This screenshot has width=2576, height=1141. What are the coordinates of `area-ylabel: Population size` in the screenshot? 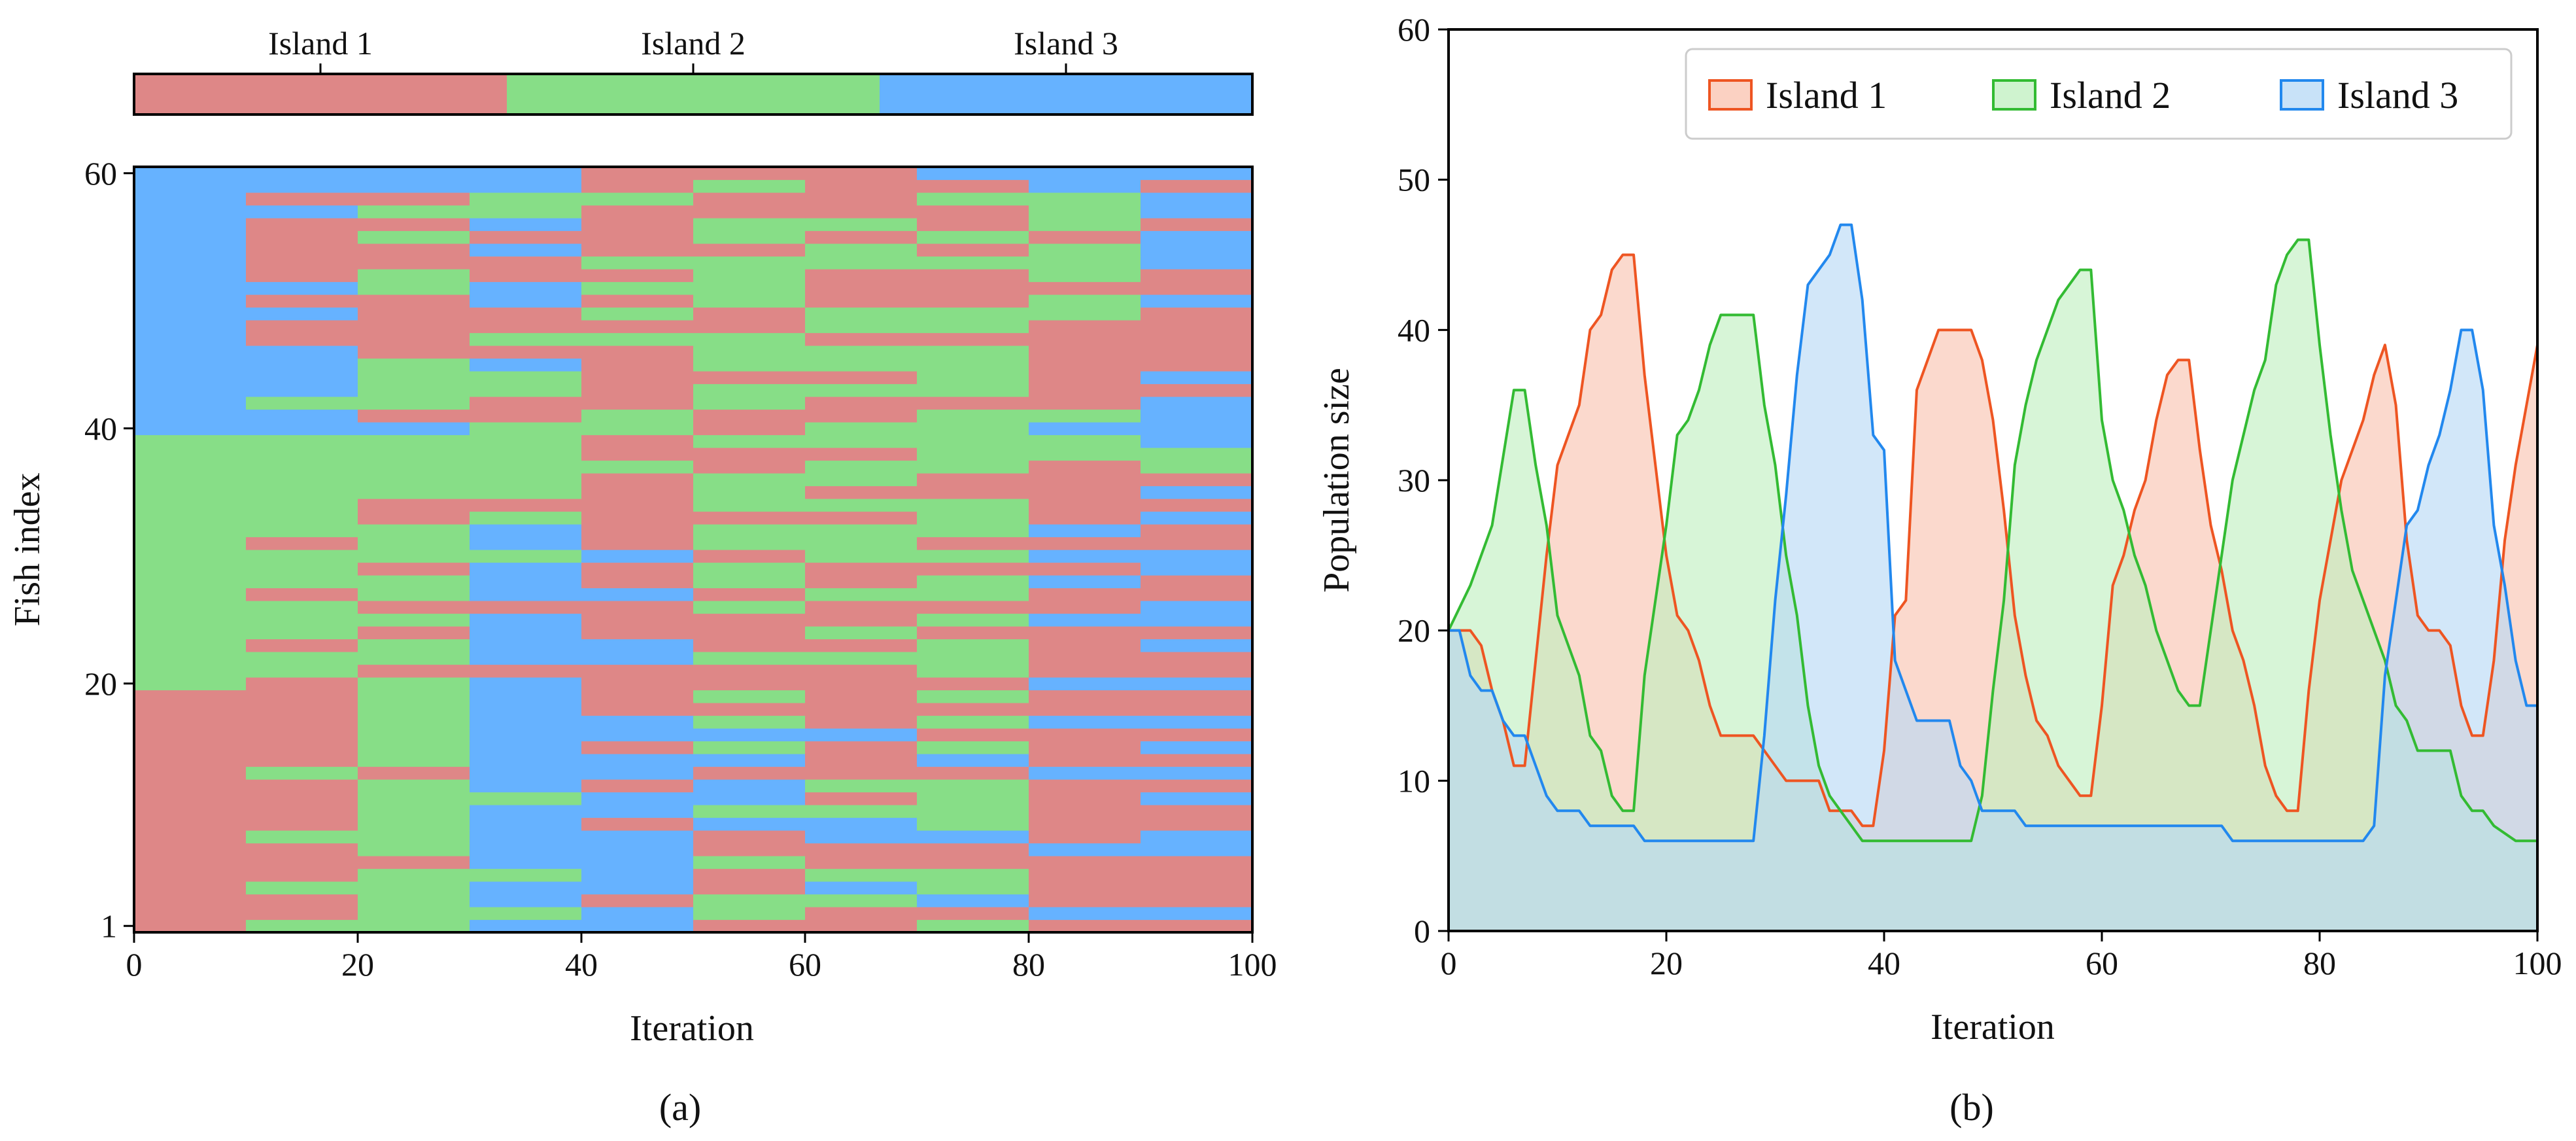 It's located at (1337, 480).